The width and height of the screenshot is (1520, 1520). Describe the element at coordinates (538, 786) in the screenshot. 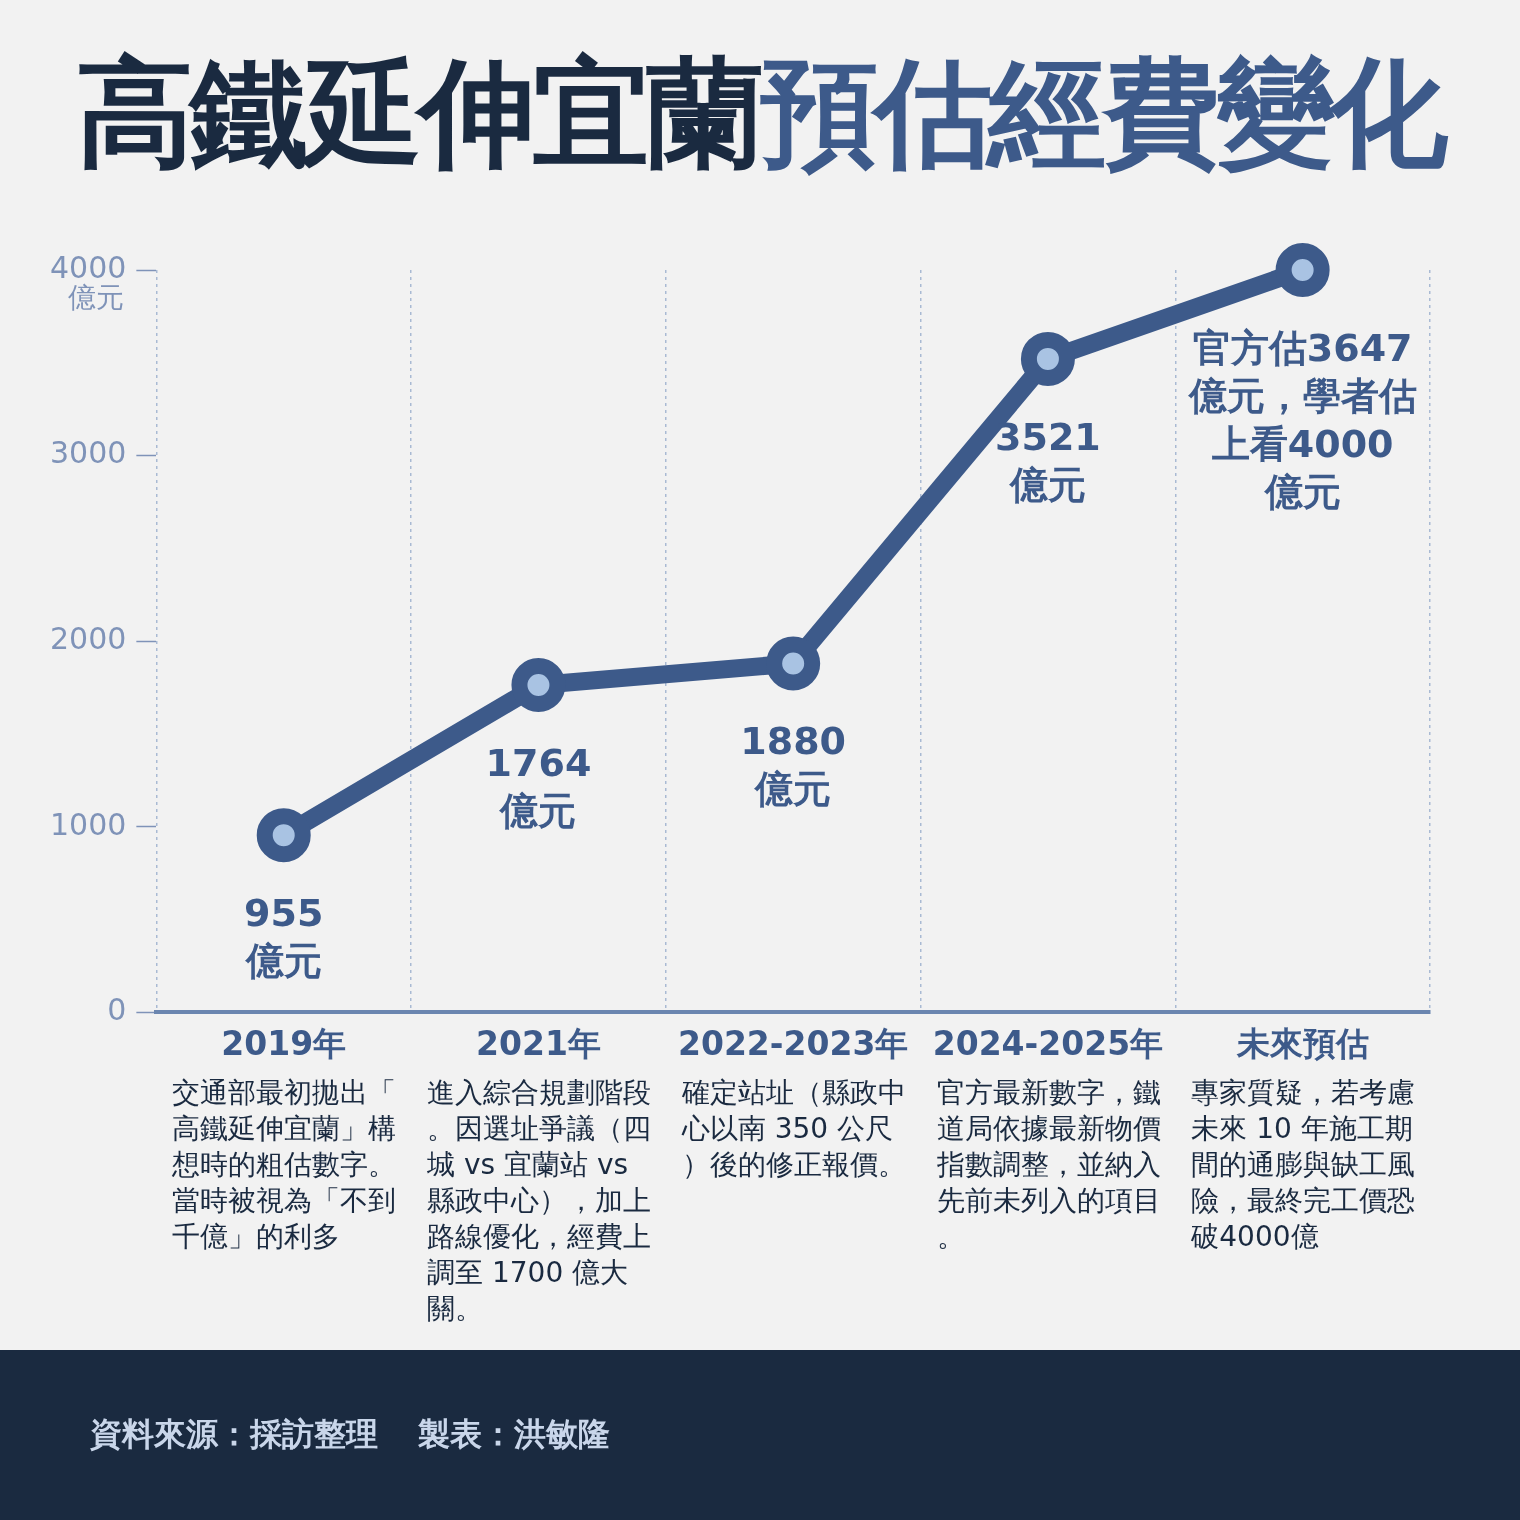

I see `data-label: 1764億元` at that location.